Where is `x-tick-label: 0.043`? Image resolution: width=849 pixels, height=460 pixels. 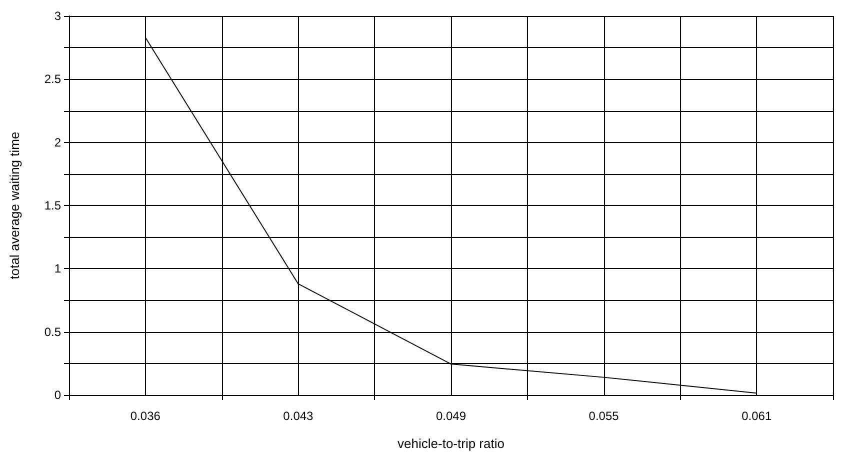
x-tick-label: 0.043 is located at coordinates (298, 416).